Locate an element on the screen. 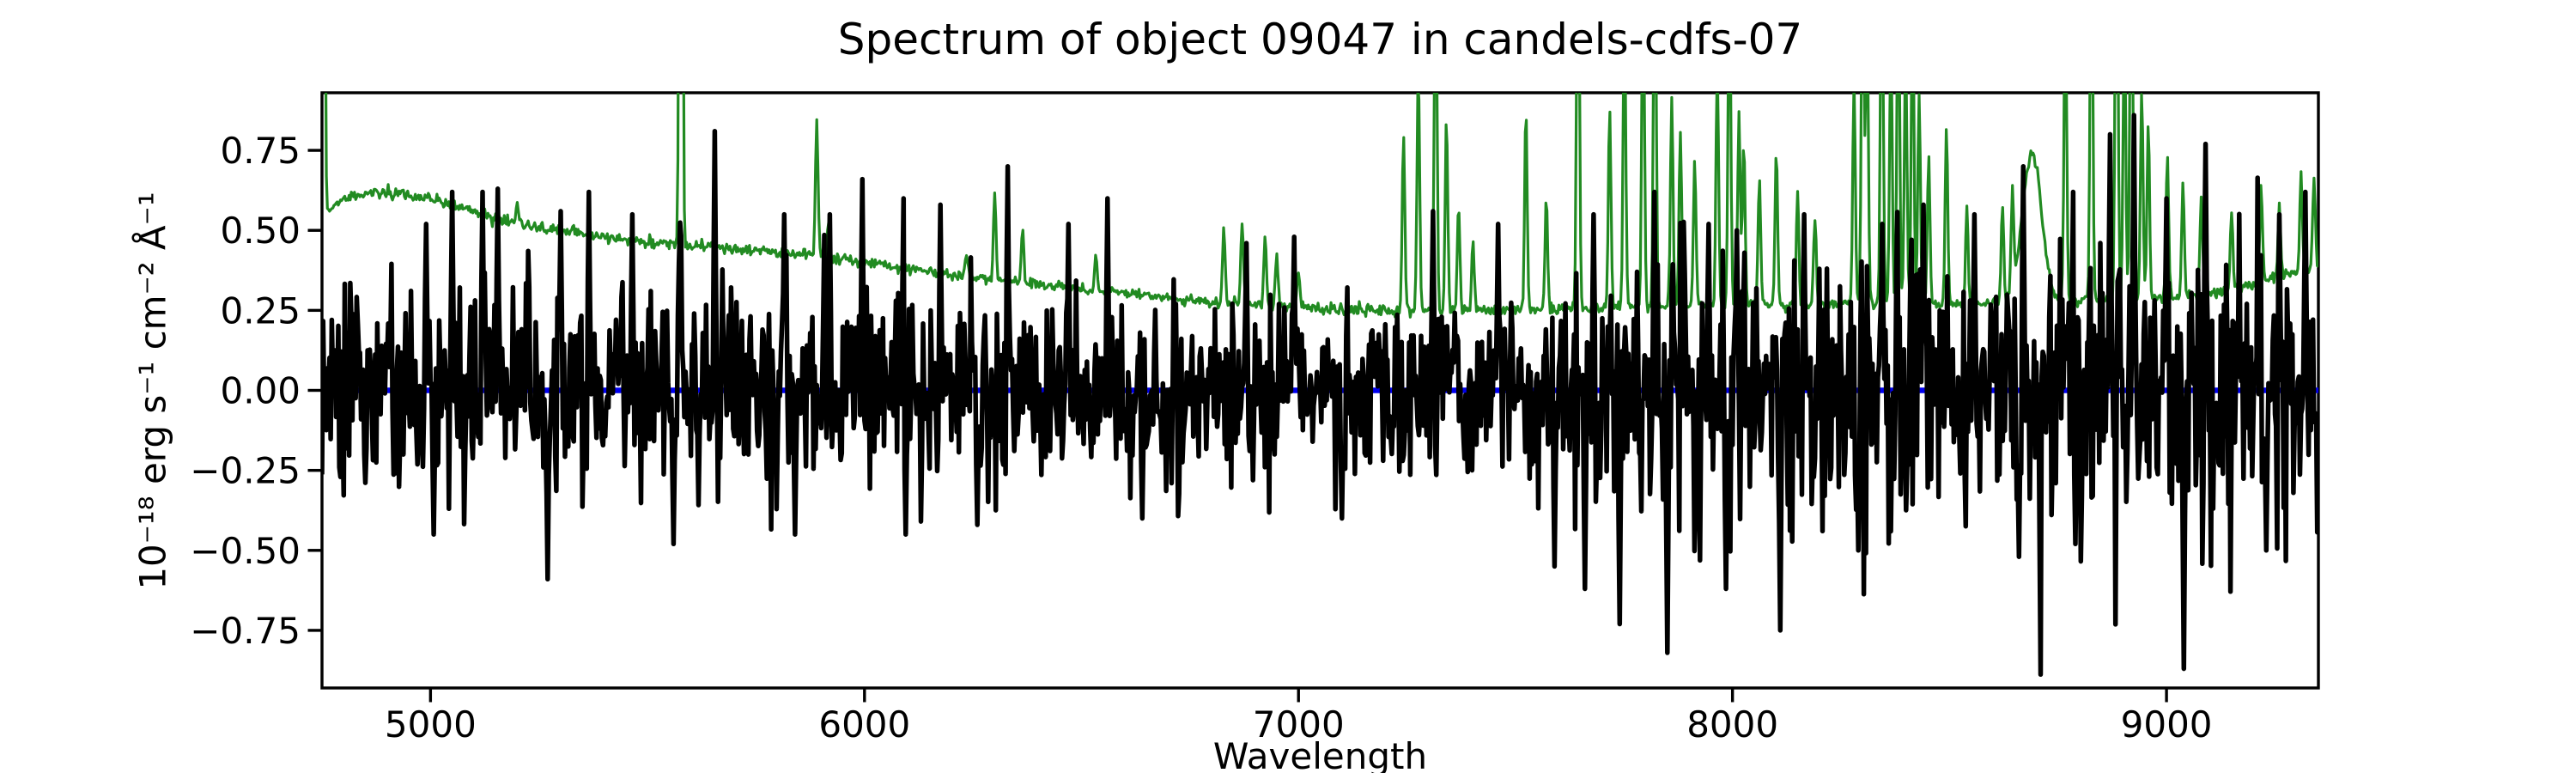 This screenshot has width=2576, height=773. y-tick-label: −0.50 is located at coordinates (246, 551).